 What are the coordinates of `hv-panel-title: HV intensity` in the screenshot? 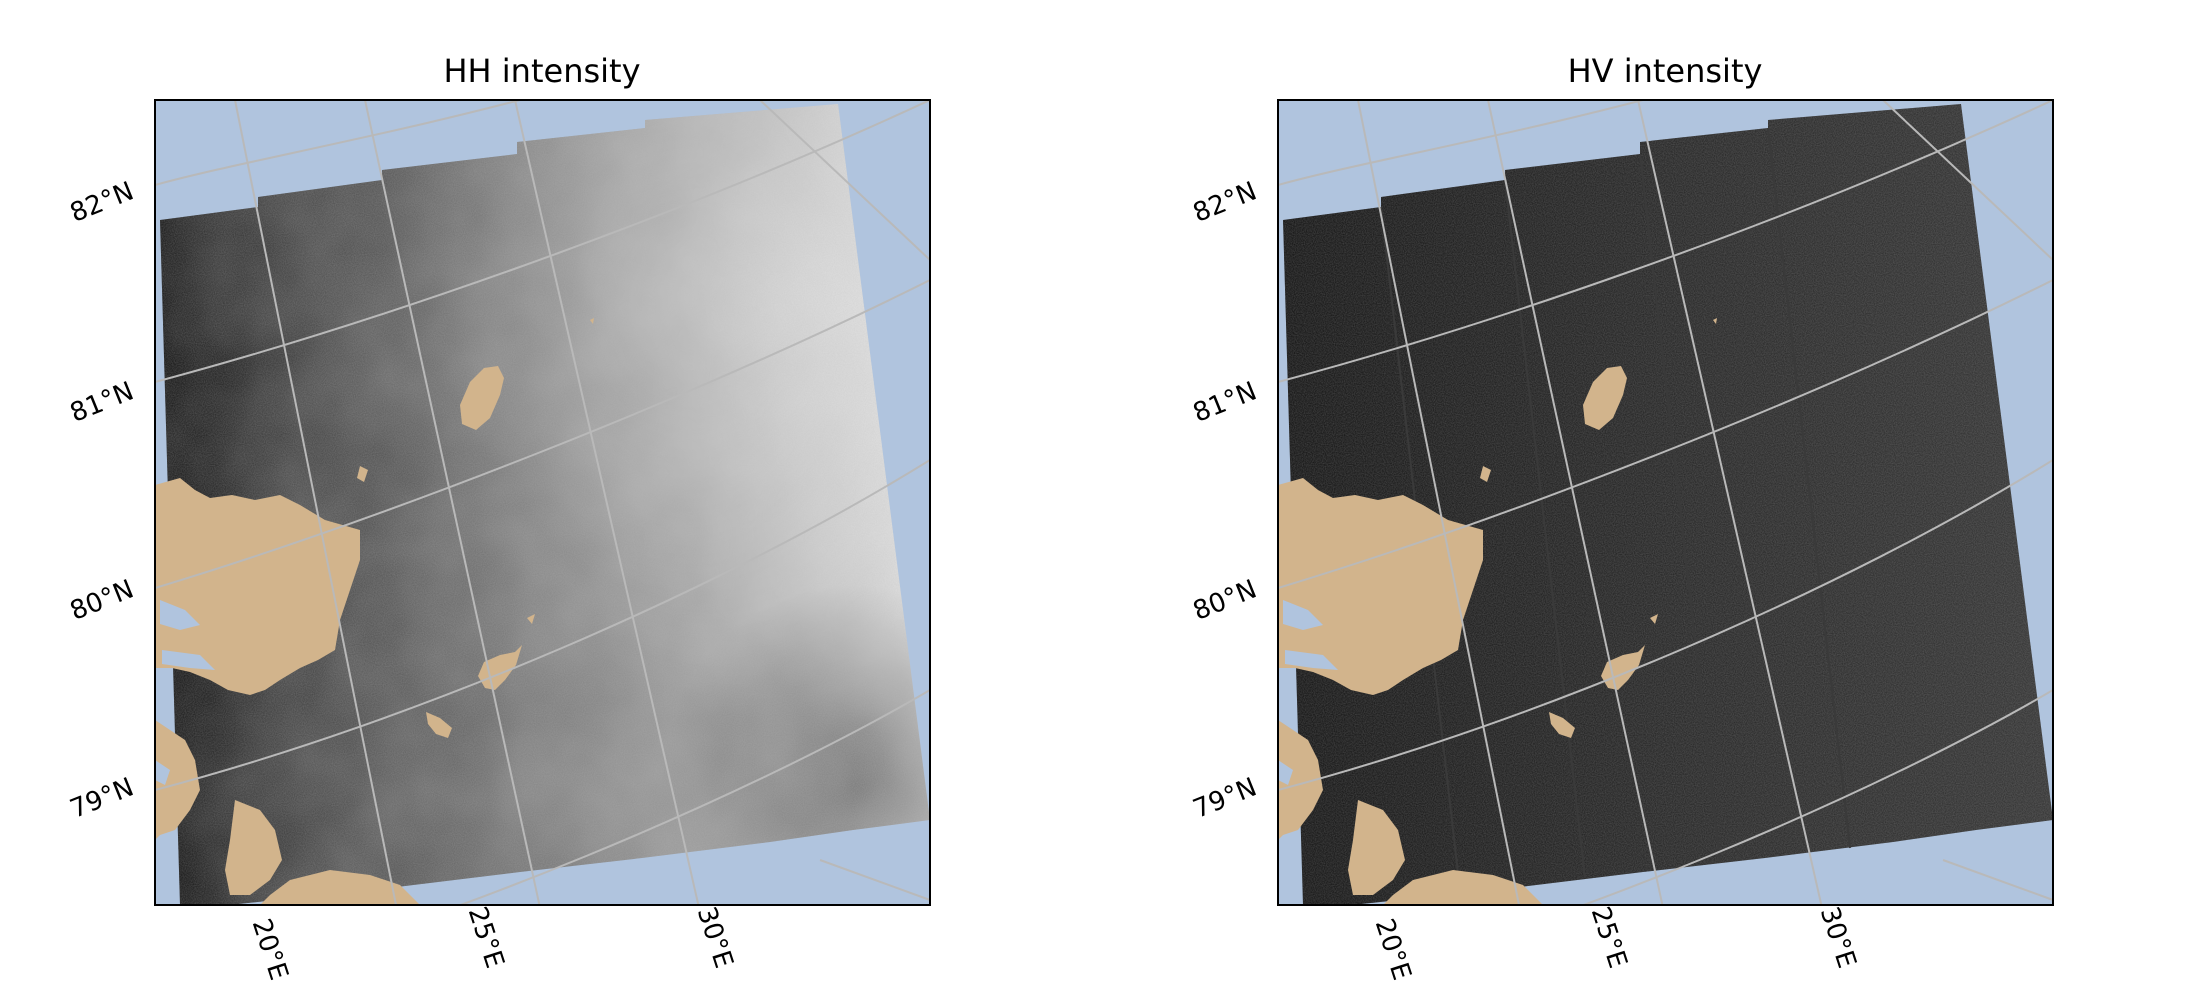 It's located at (1665, 71).